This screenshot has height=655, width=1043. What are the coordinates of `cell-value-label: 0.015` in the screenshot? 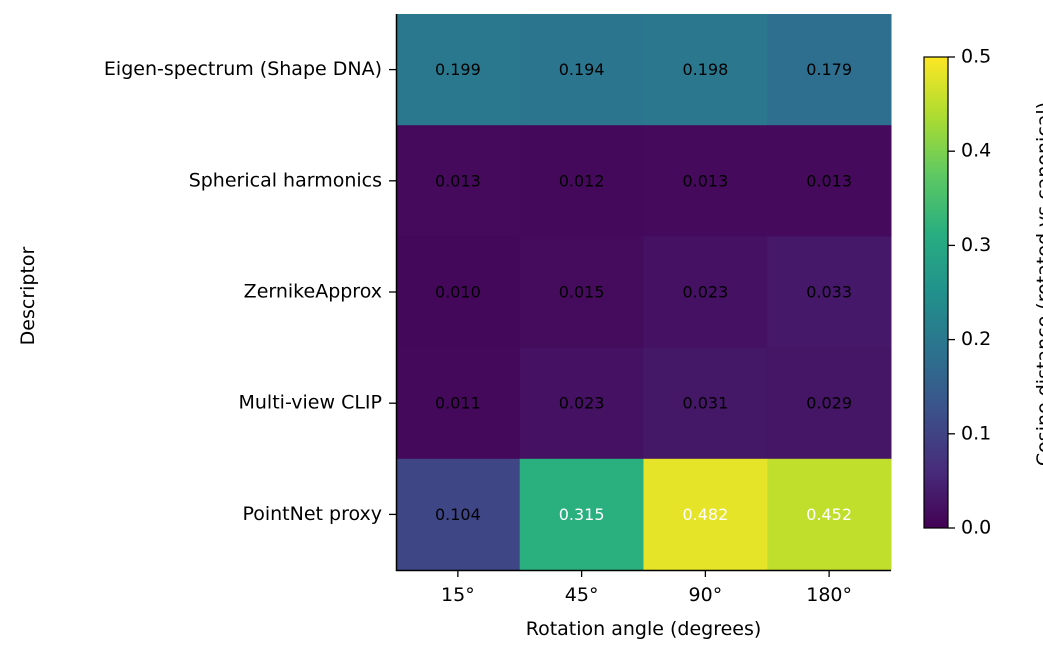 It's located at (582, 292).